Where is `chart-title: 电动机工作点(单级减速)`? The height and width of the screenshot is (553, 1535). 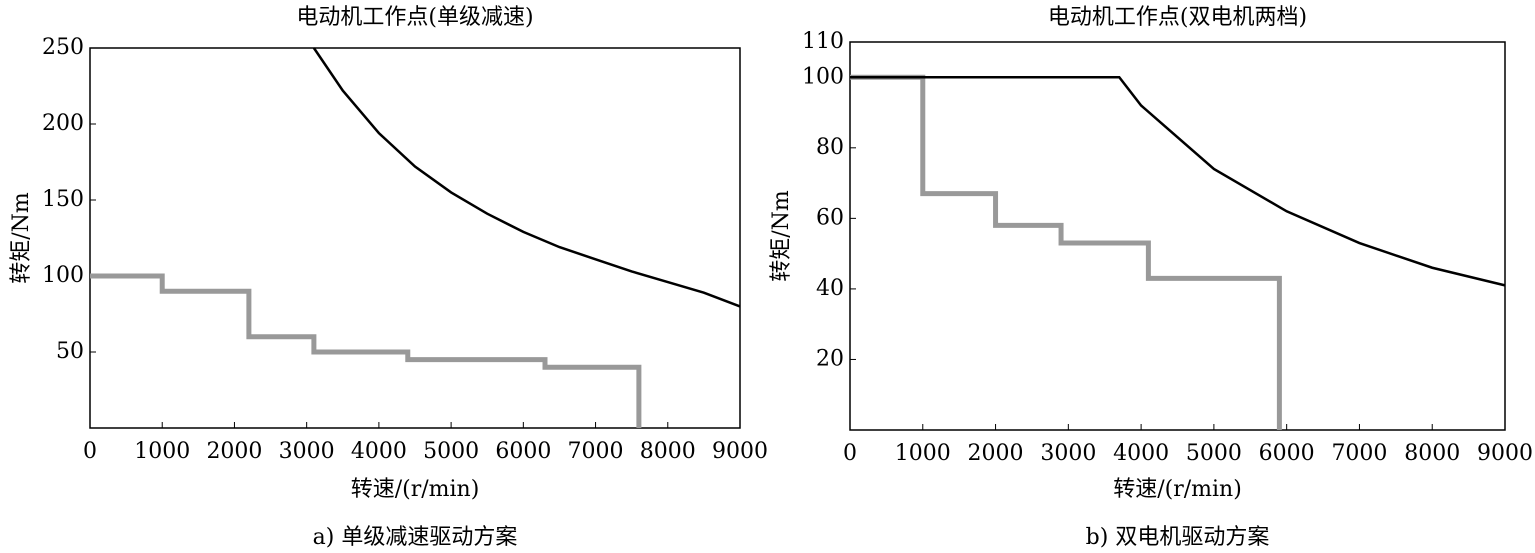
chart-title: 电动机工作点(单级减速) is located at coordinates (414, 17).